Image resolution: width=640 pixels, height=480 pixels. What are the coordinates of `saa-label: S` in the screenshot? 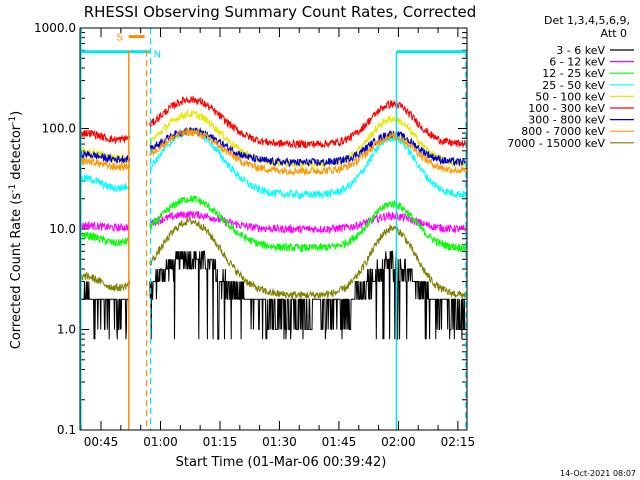 It's located at (120, 38).